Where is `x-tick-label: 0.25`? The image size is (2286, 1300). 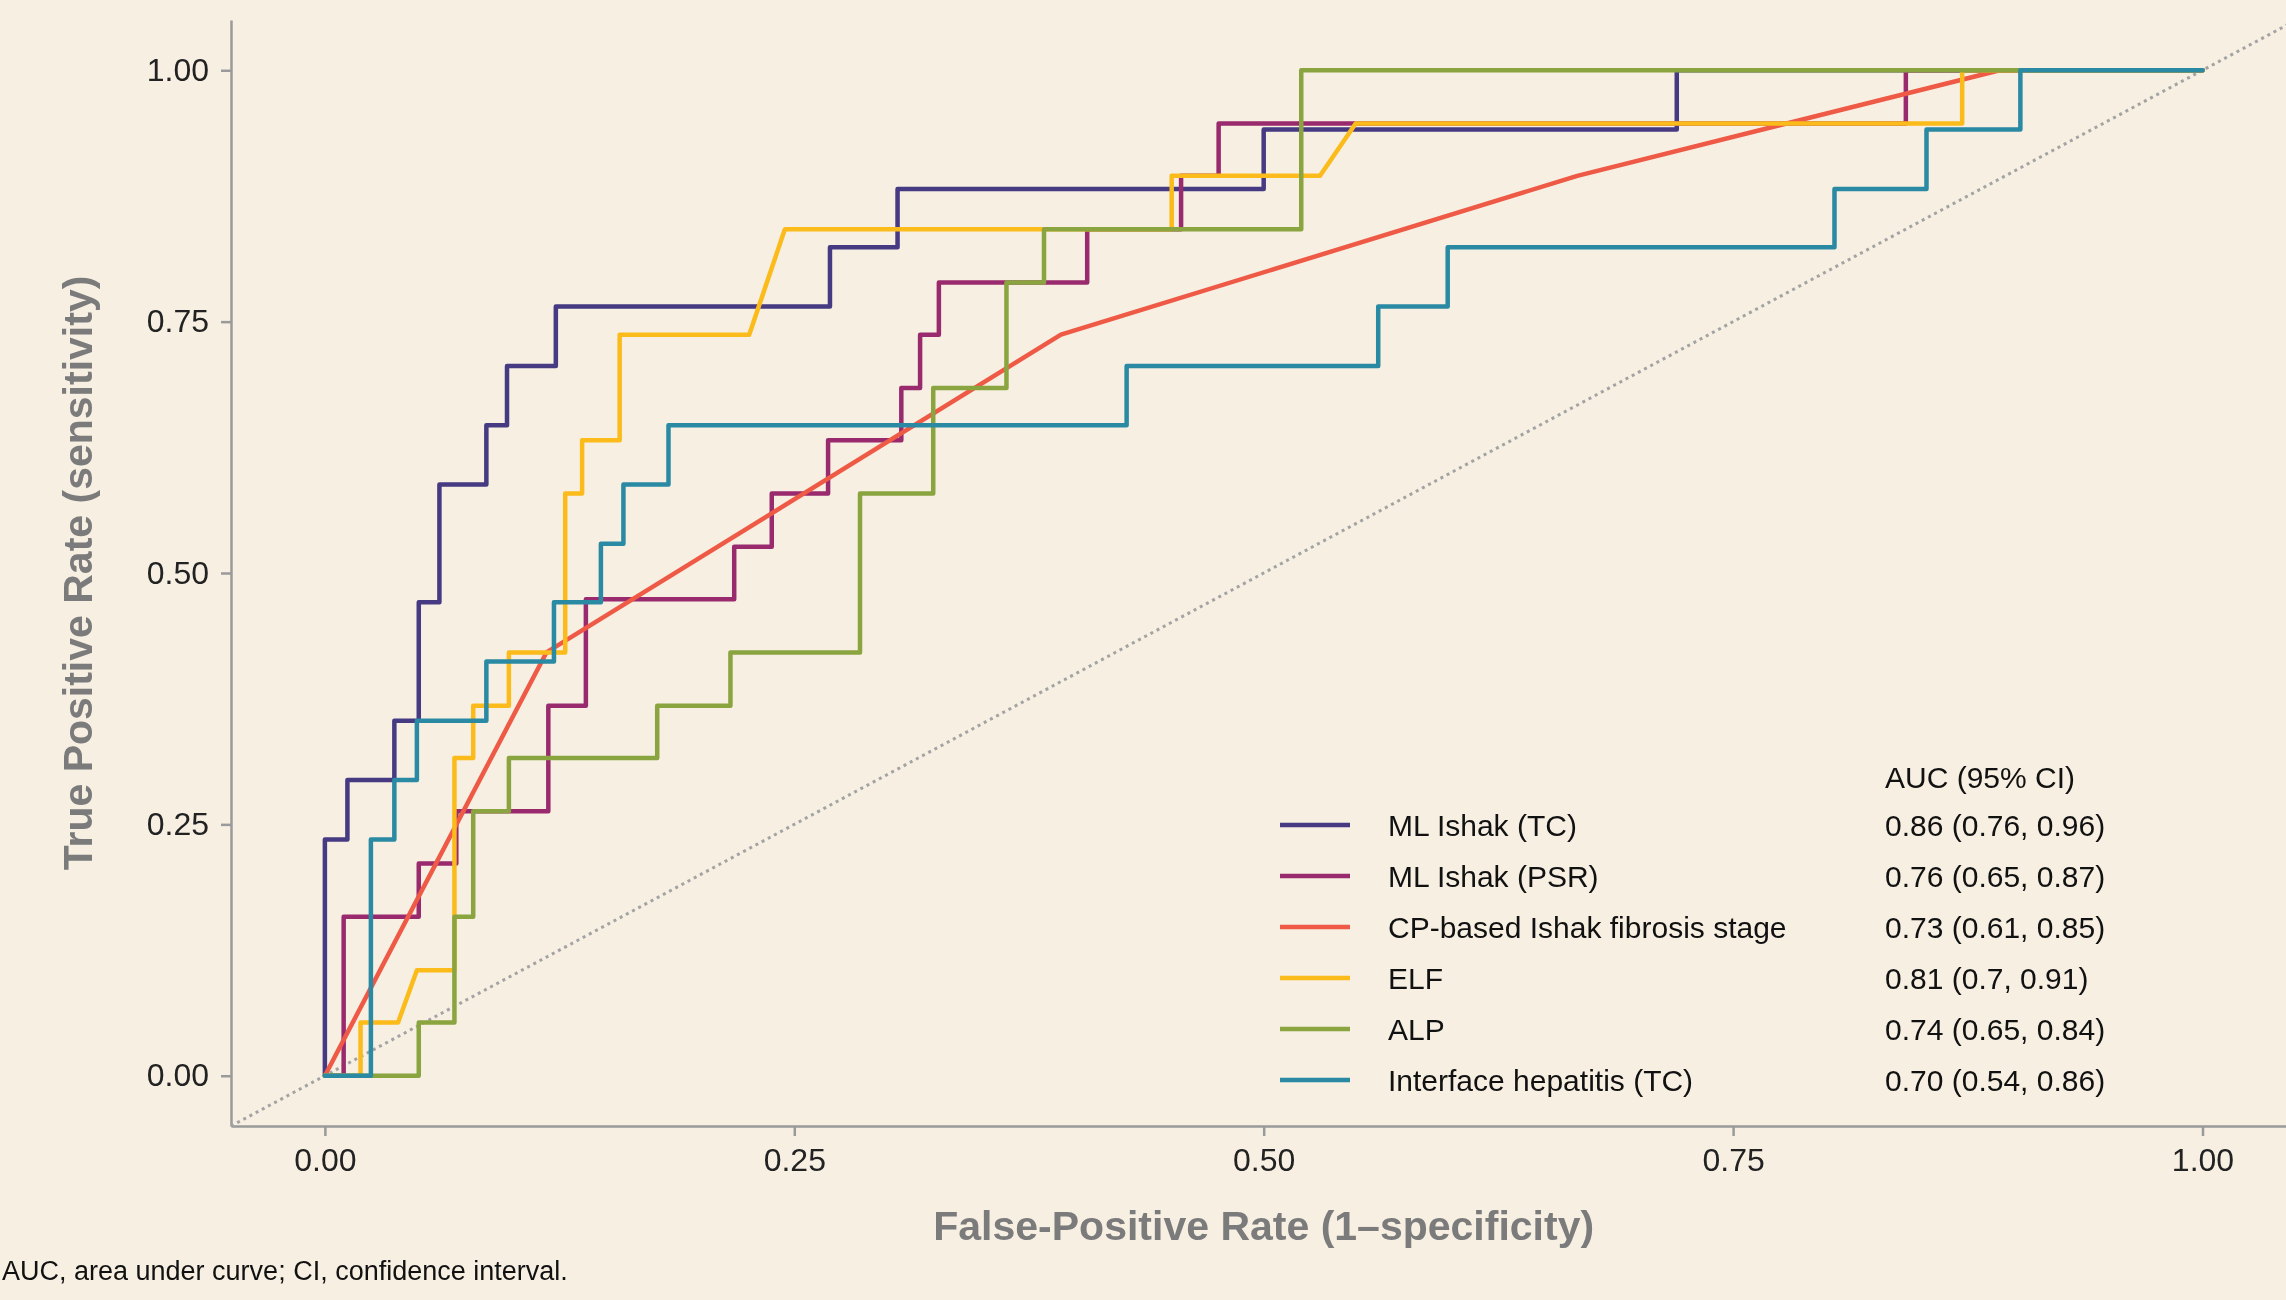 x-tick-label: 0.25 is located at coordinates (794, 1159).